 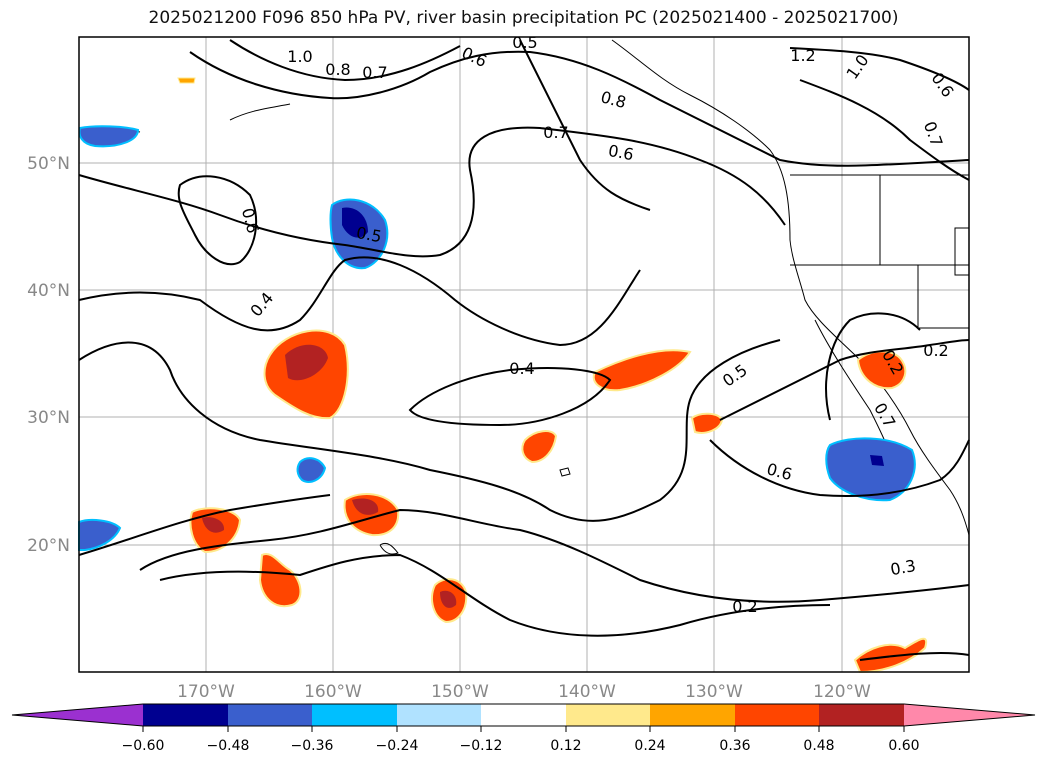 What do you see at coordinates (802, 55) in the screenshot?
I see `contour-label: 1.2` at bounding box center [802, 55].